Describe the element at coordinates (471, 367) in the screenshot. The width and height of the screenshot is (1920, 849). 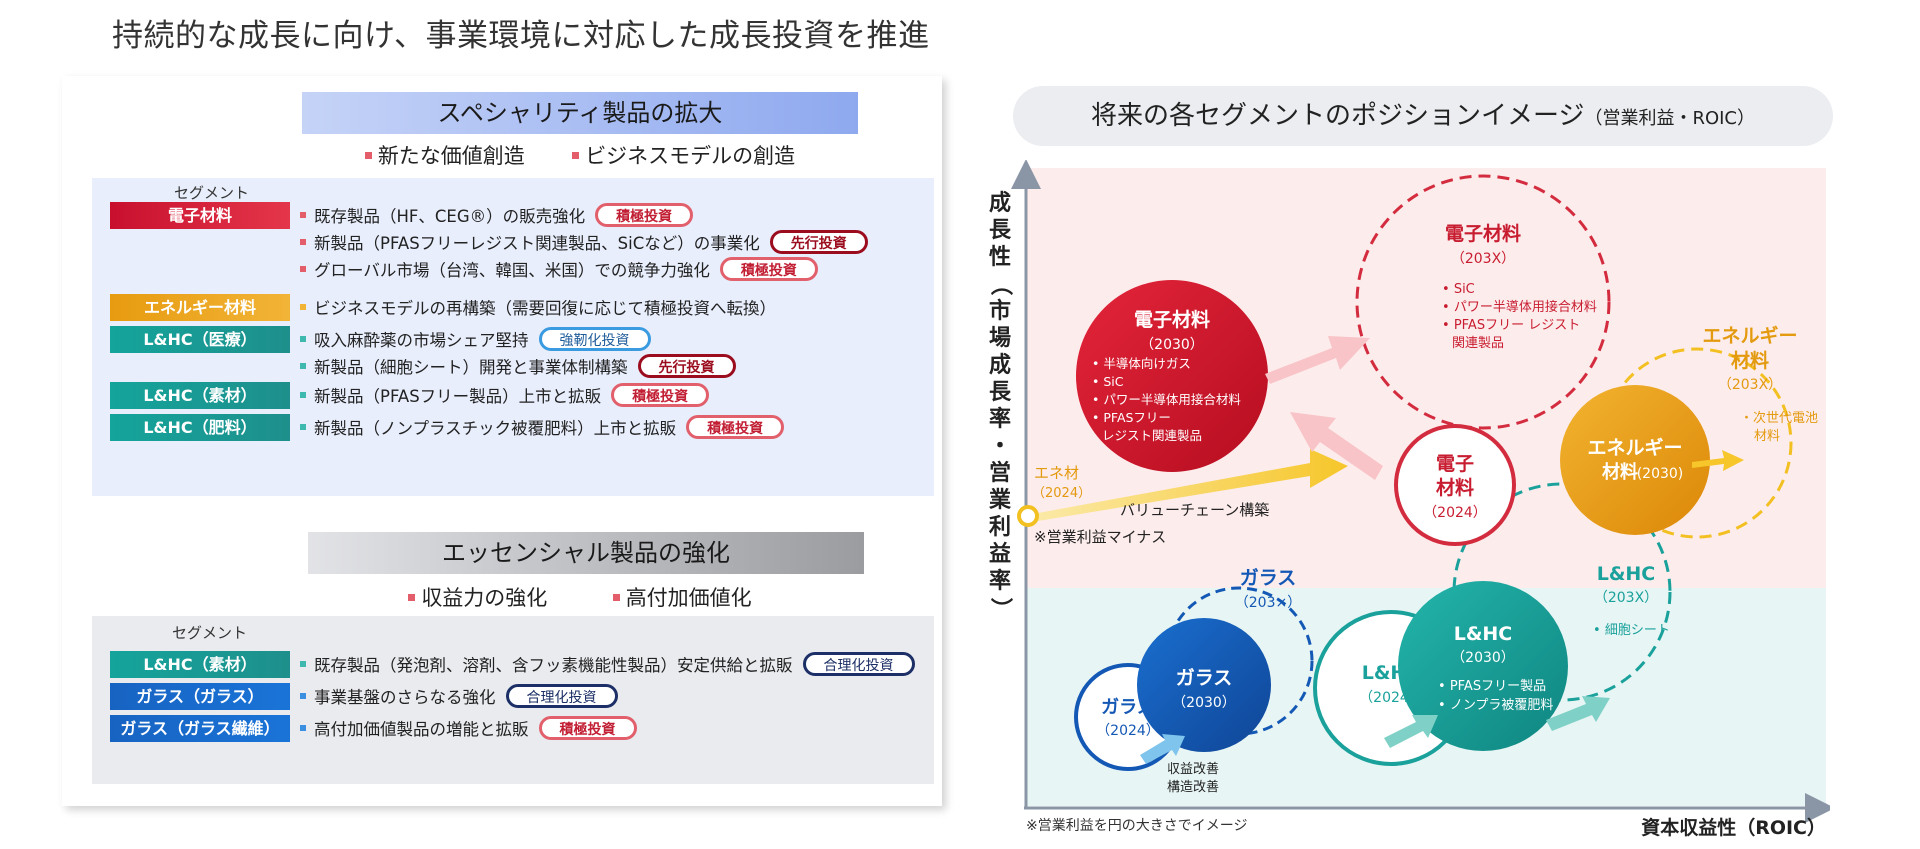
I see `segment-item-text: 新製品（細胞シート）開発と事業体制構築` at that location.